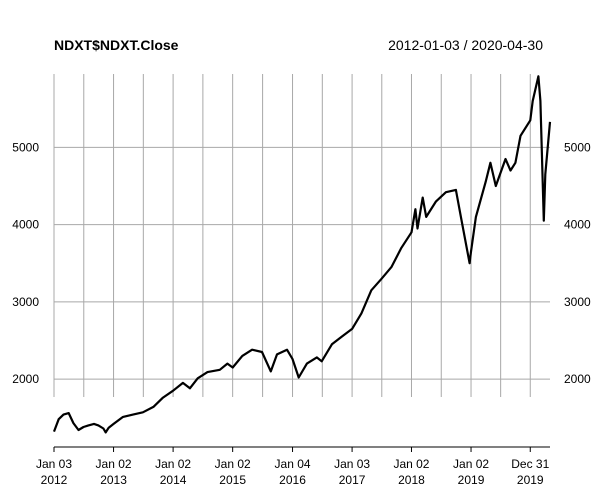  I want to click on y-tick-label-right: 5000, so click(577, 147).